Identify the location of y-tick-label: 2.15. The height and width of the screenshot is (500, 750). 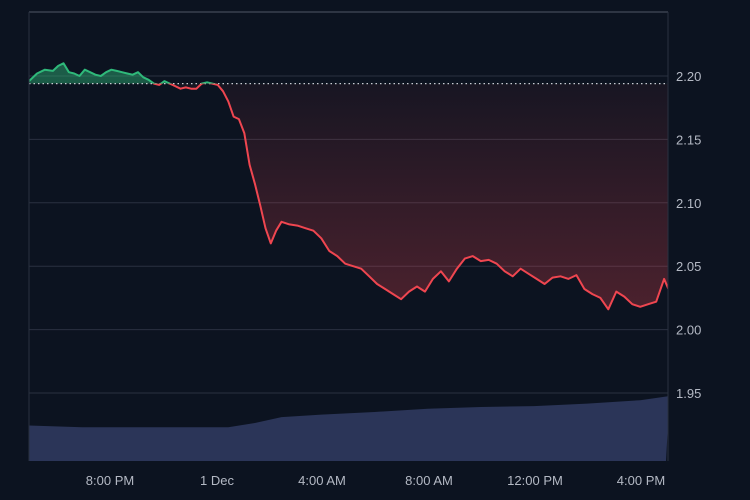
(688, 139).